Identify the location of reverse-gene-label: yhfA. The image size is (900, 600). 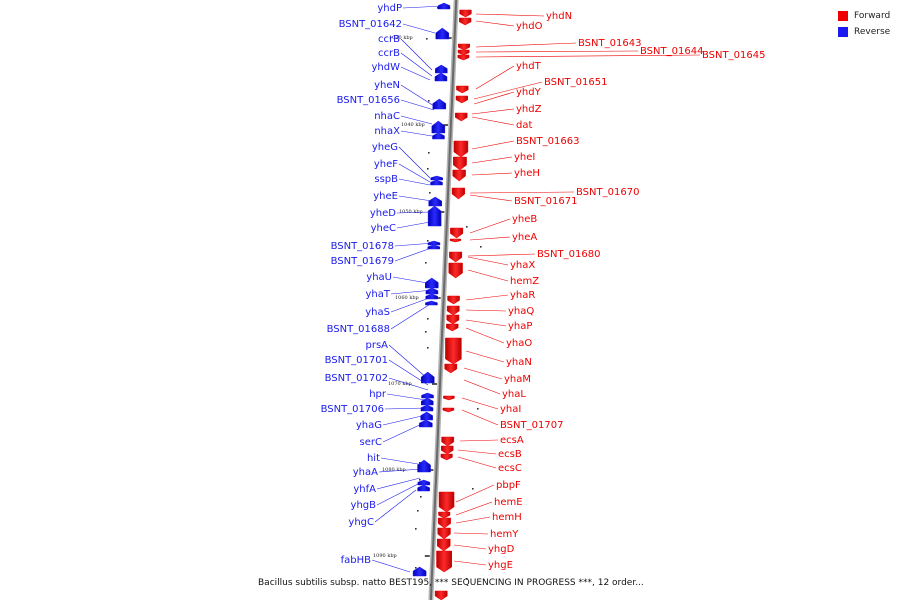
(364, 489).